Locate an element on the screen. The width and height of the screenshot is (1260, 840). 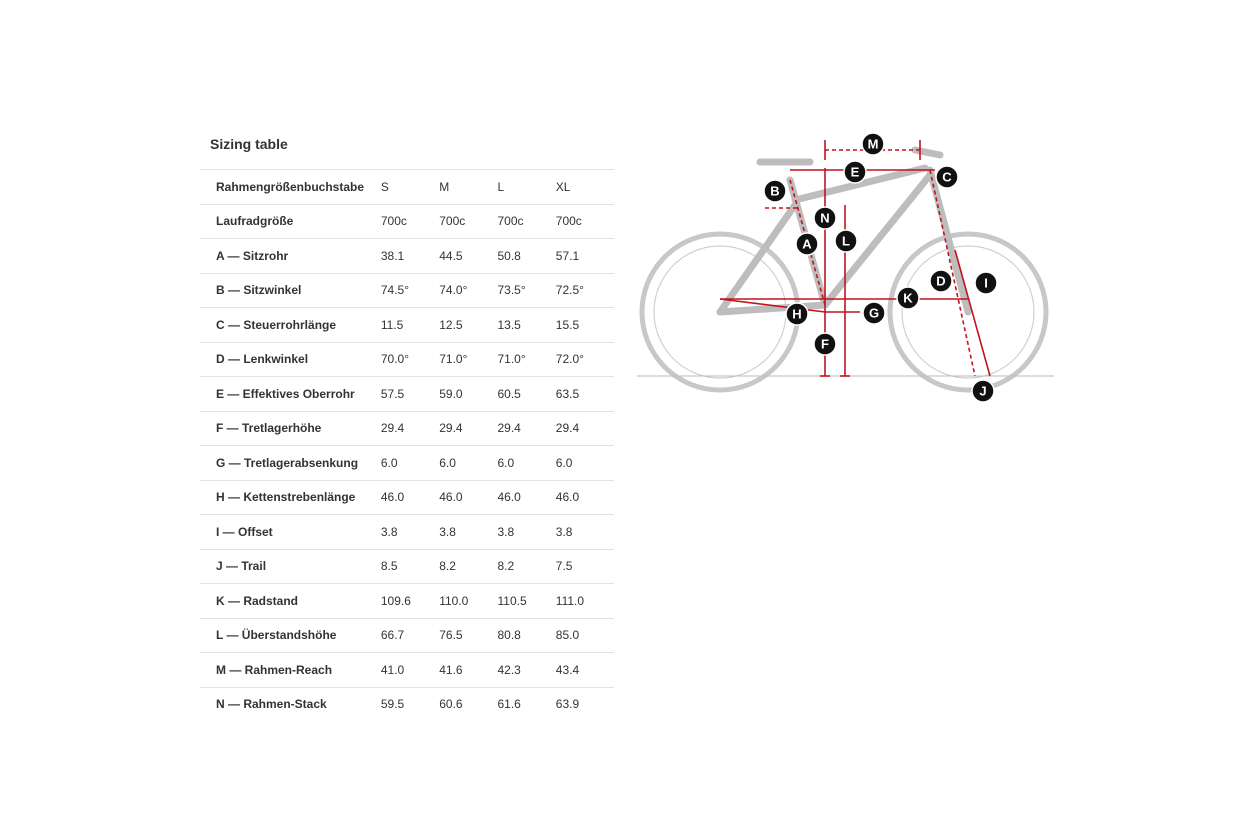
dimension-letter: M is located at coordinates (873, 144).